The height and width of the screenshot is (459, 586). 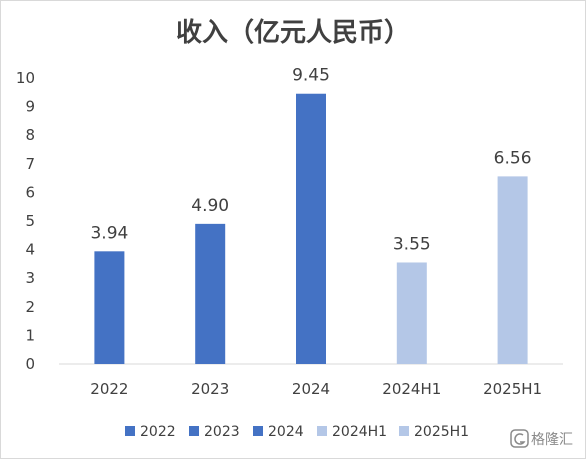 What do you see at coordinates (109, 233) in the screenshot?
I see `data-label: 3.94` at bounding box center [109, 233].